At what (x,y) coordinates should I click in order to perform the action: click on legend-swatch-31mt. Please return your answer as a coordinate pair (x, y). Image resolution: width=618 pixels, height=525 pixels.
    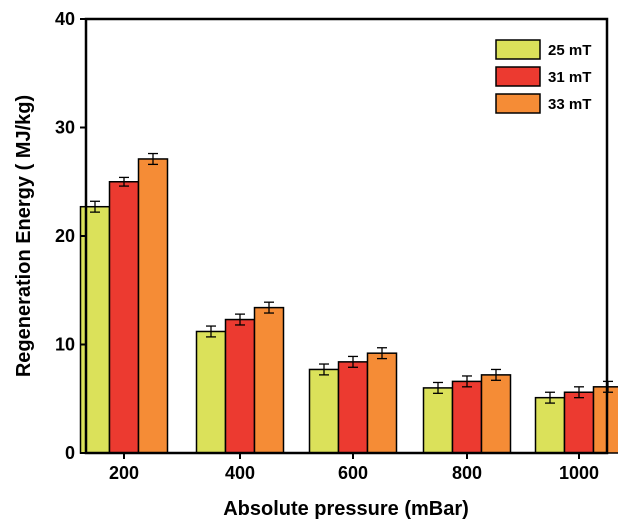
    Looking at the image, I should click on (518, 76).